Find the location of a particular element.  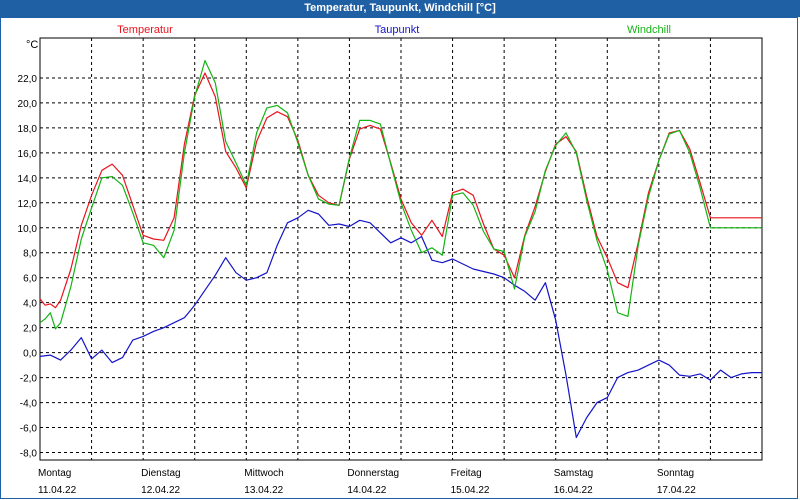

x-tick-date: 12.04.22 is located at coordinates (160, 490).